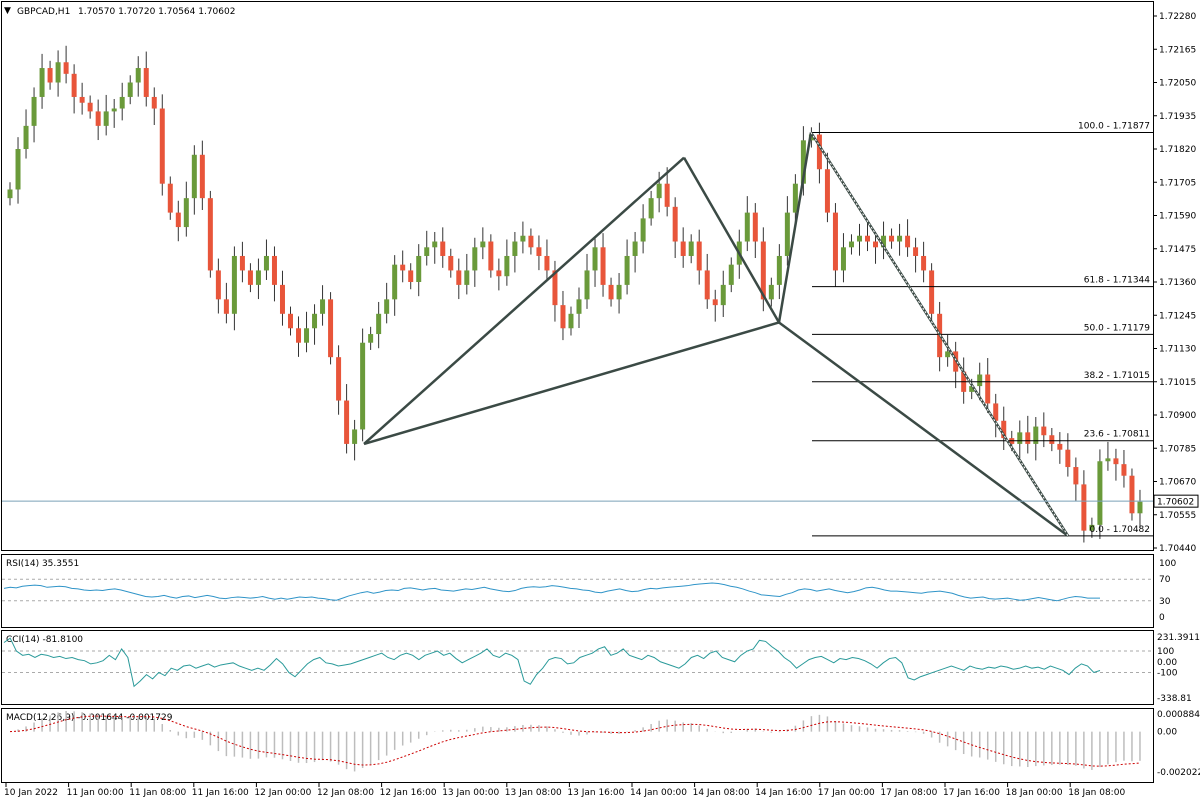 The image size is (1200, 804). I want to click on time-tick-label: 12 Jan 00:00, so click(282, 793).